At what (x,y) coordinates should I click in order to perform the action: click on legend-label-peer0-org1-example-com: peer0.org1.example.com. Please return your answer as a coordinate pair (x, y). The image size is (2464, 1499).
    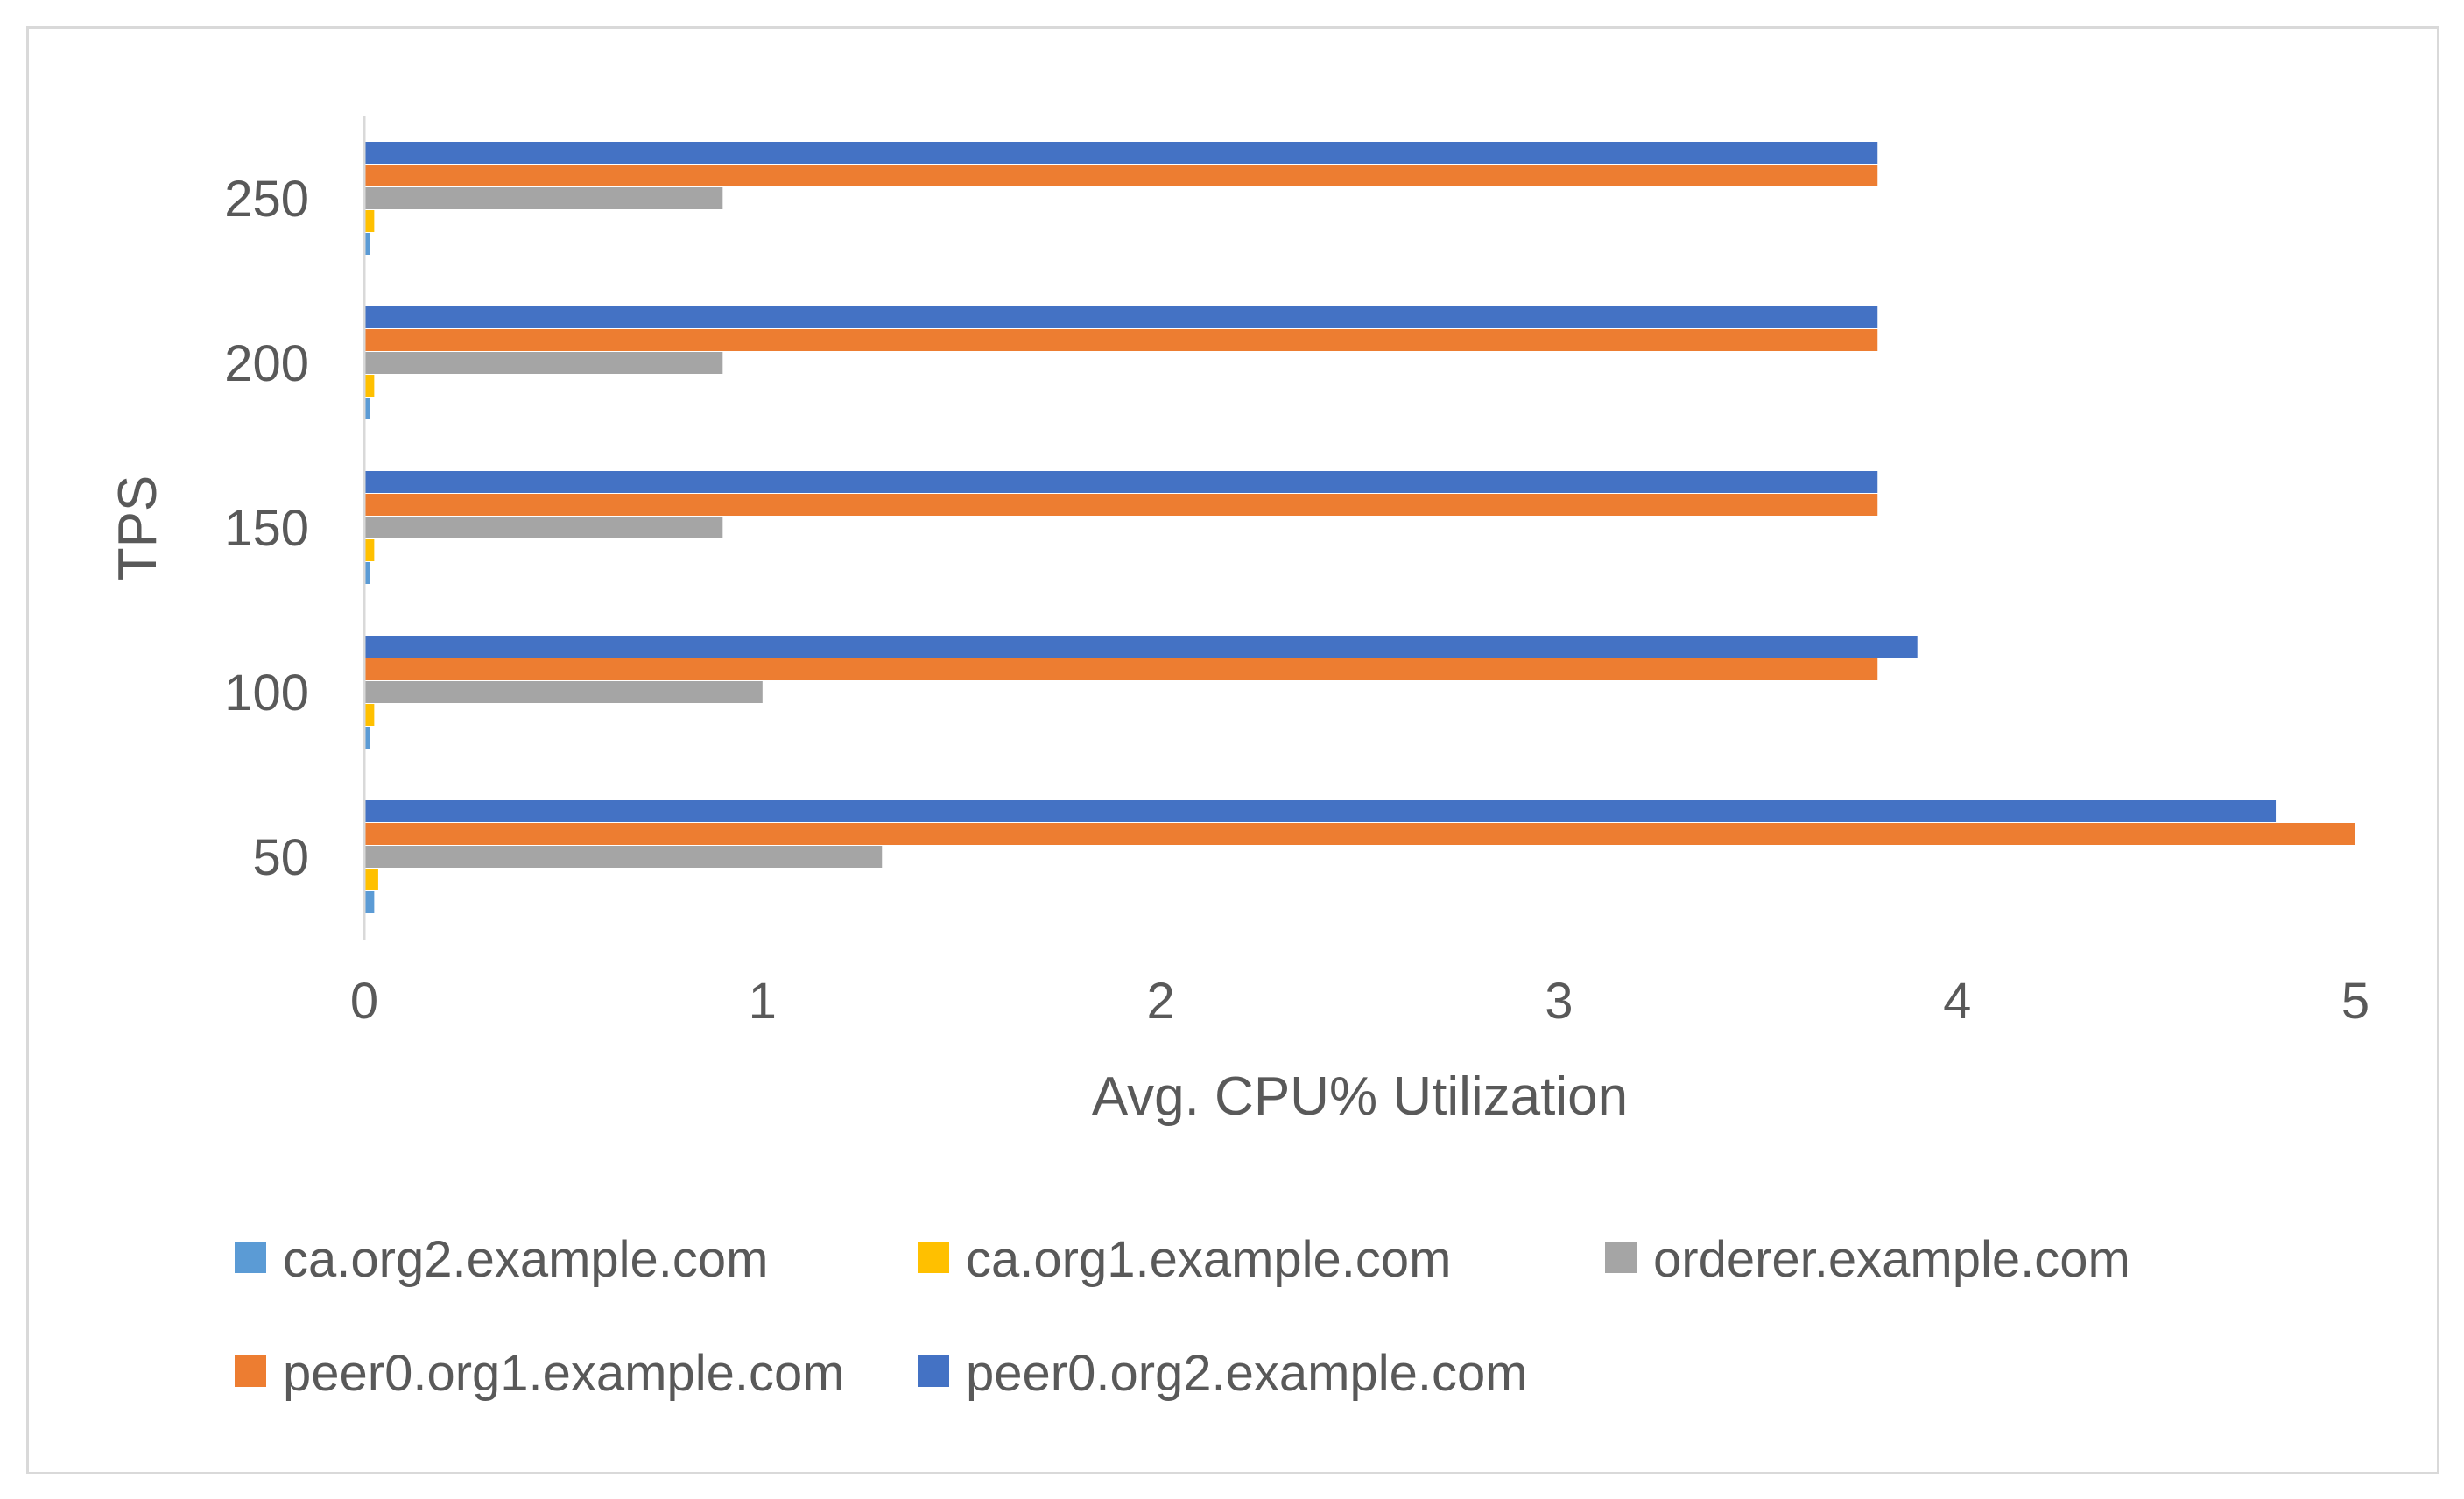
    Looking at the image, I should click on (564, 1374).